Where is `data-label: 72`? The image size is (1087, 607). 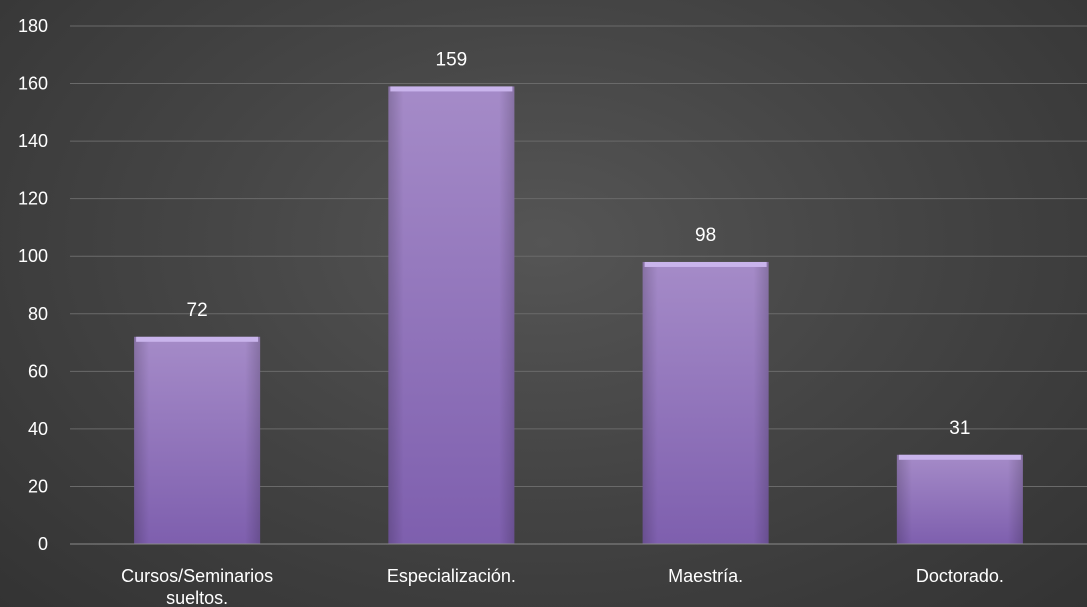
data-label: 72 is located at coordinates (197, 310).